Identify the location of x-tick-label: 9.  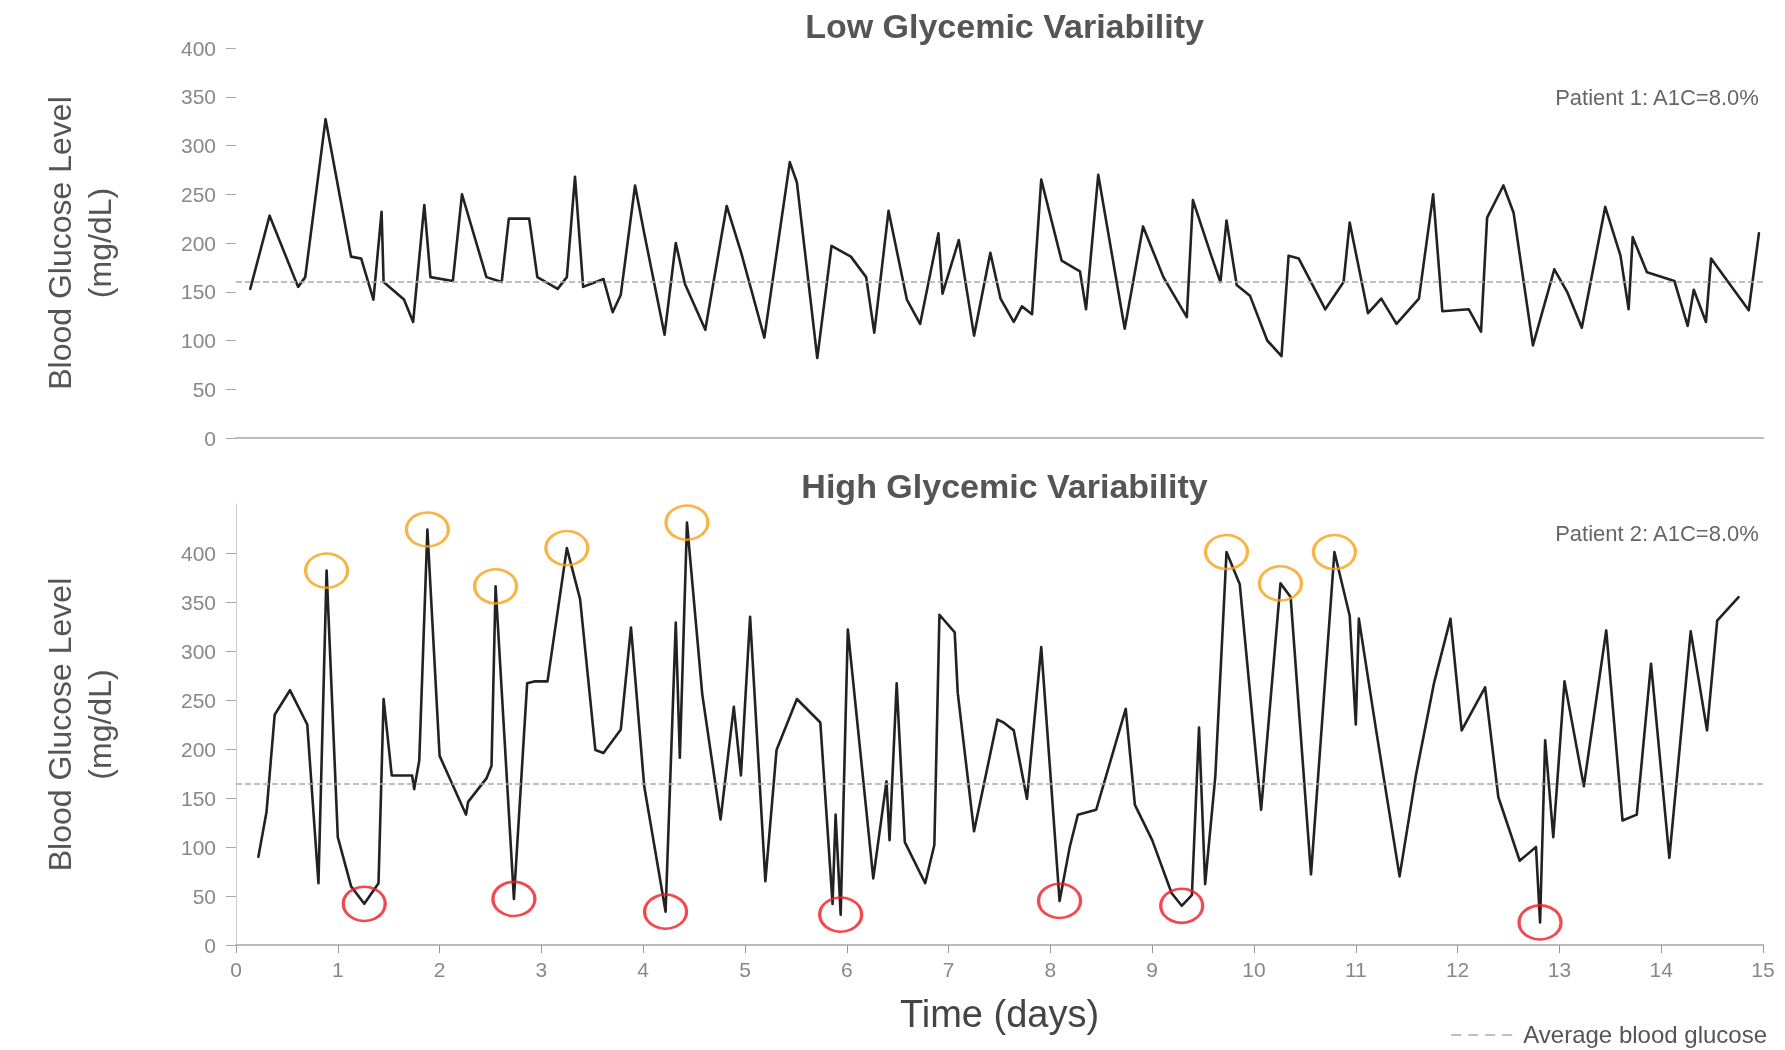
(1152, 969).